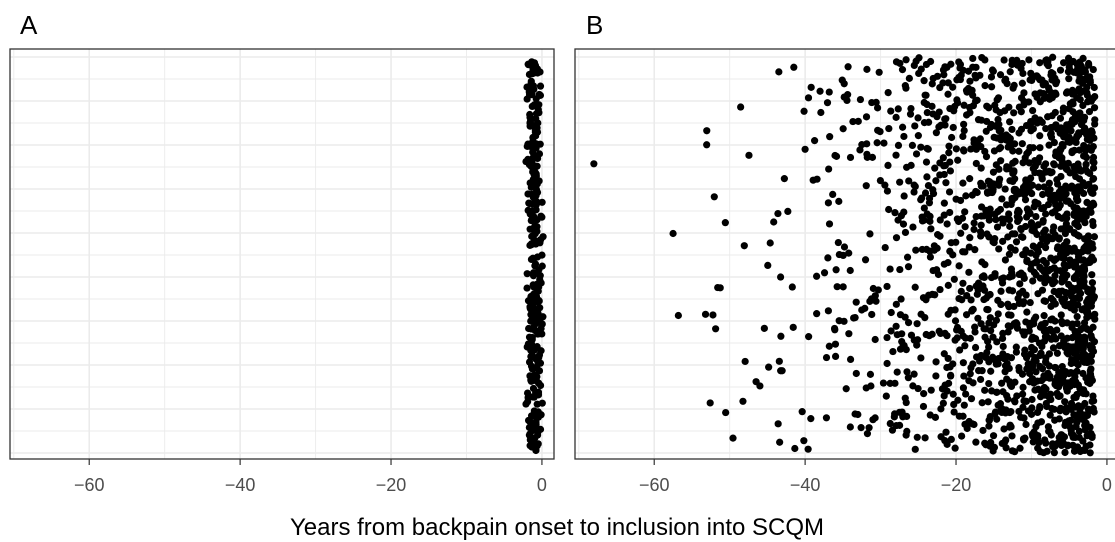  Describe the element at coordinates (29, 25) in the screenshot. I see `panel-a-label: A` at that location.